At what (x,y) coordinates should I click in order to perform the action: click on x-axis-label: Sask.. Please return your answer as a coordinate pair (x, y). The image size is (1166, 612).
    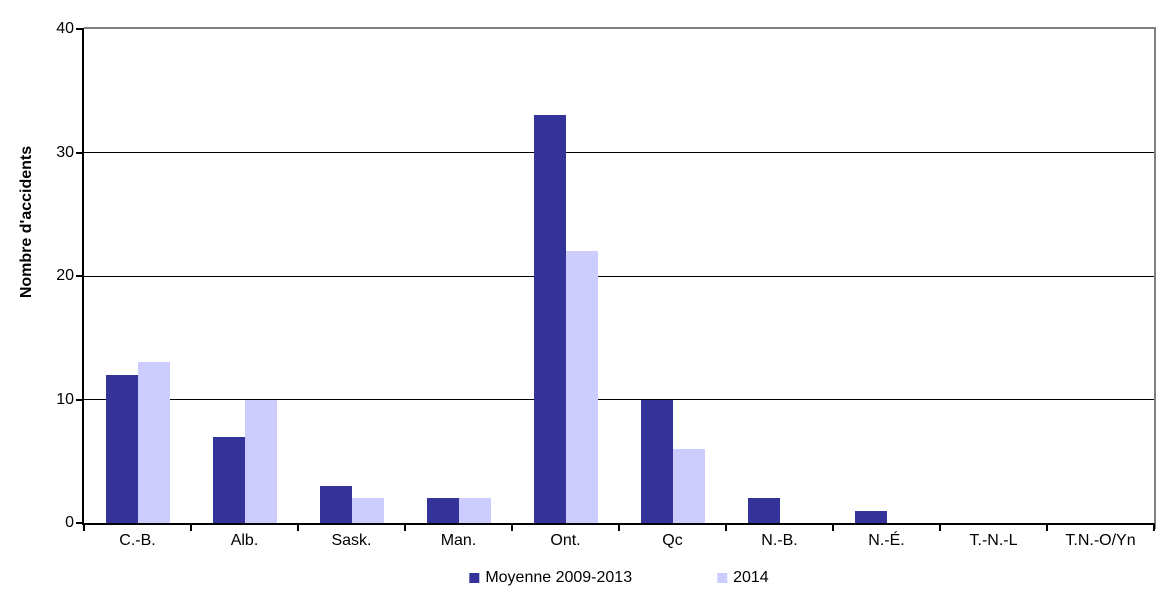
    Looking at the image, I should click on (351, 540).